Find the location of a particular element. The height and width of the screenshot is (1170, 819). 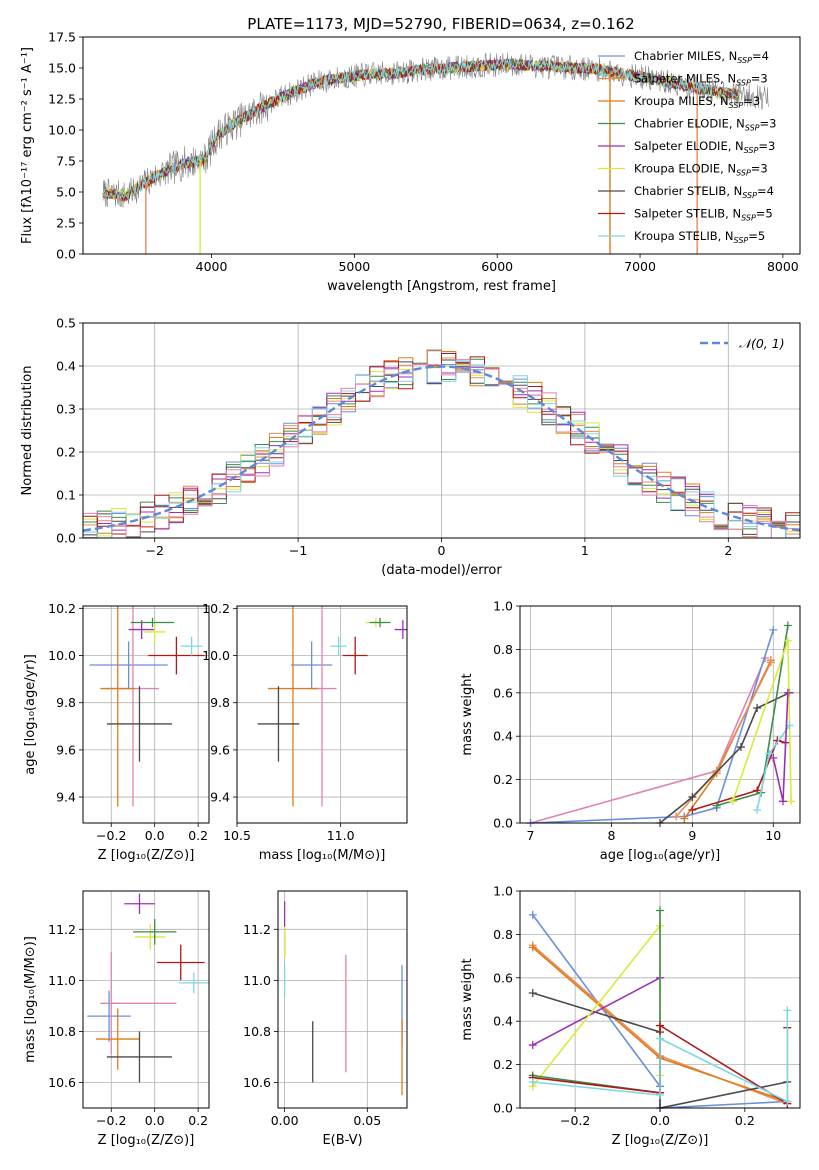

legend-label-main: Kroupa MILES, N is located at coordinates (681, 101).